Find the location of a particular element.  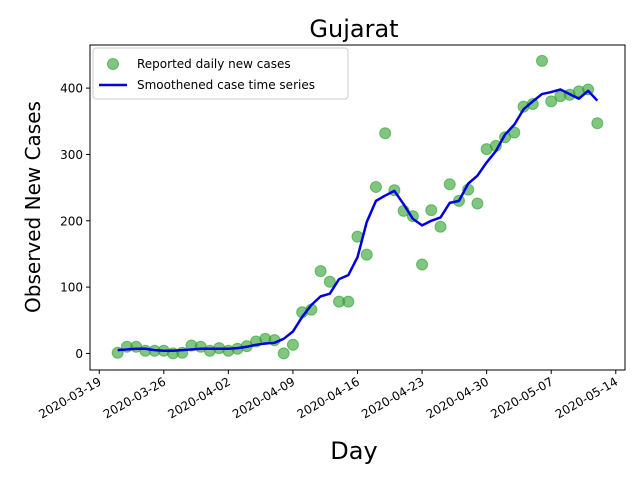

y-tick-label: 100 is located at coordinates (71, 288).